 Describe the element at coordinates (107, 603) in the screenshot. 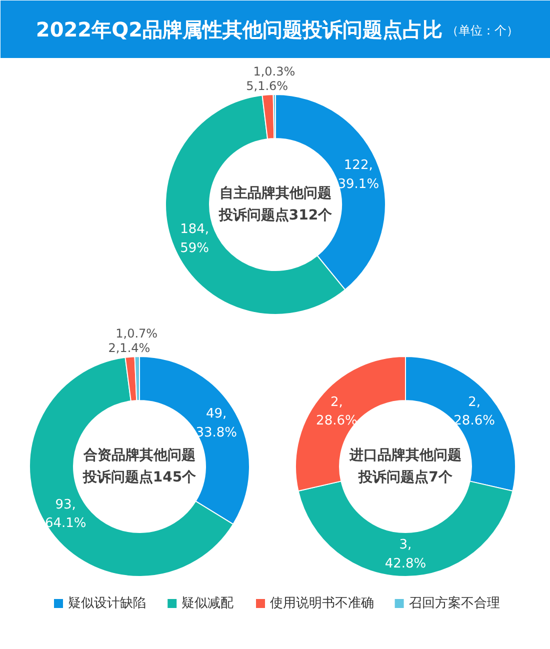

I see `legend-label: 疑似设计缺陷` at that location.